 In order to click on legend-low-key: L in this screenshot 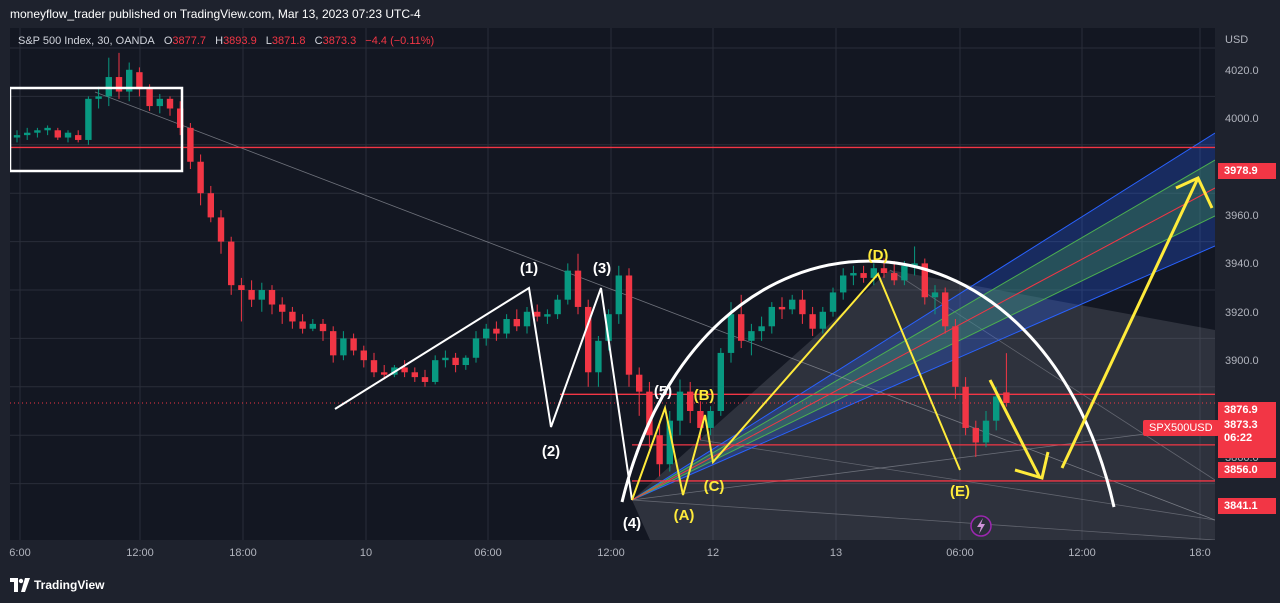, I will do `click(268, 41)`.